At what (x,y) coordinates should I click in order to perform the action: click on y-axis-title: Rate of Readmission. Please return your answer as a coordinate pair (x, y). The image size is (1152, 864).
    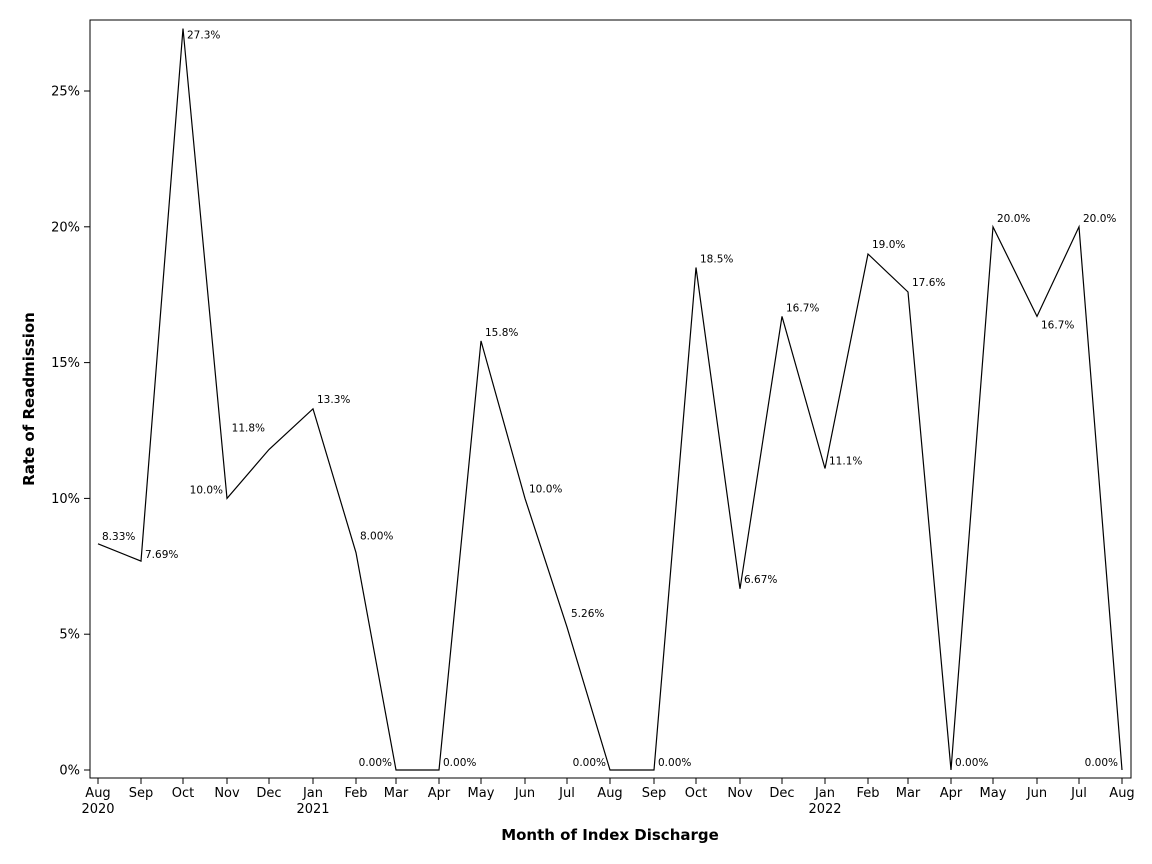
    Looking at the image, I should click on (29, 399).